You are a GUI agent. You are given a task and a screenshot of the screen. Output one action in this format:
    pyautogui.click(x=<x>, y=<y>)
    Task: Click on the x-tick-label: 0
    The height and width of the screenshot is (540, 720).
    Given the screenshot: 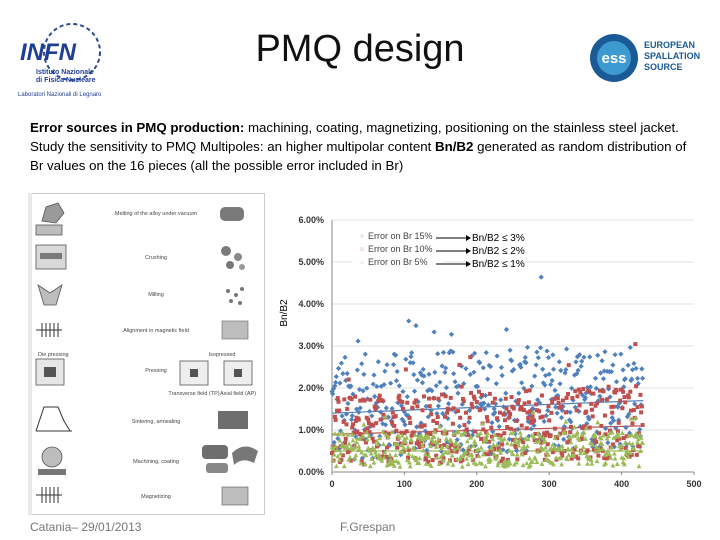 What is the action you would take?
    pyautogui.click(x=331, y=484)
    